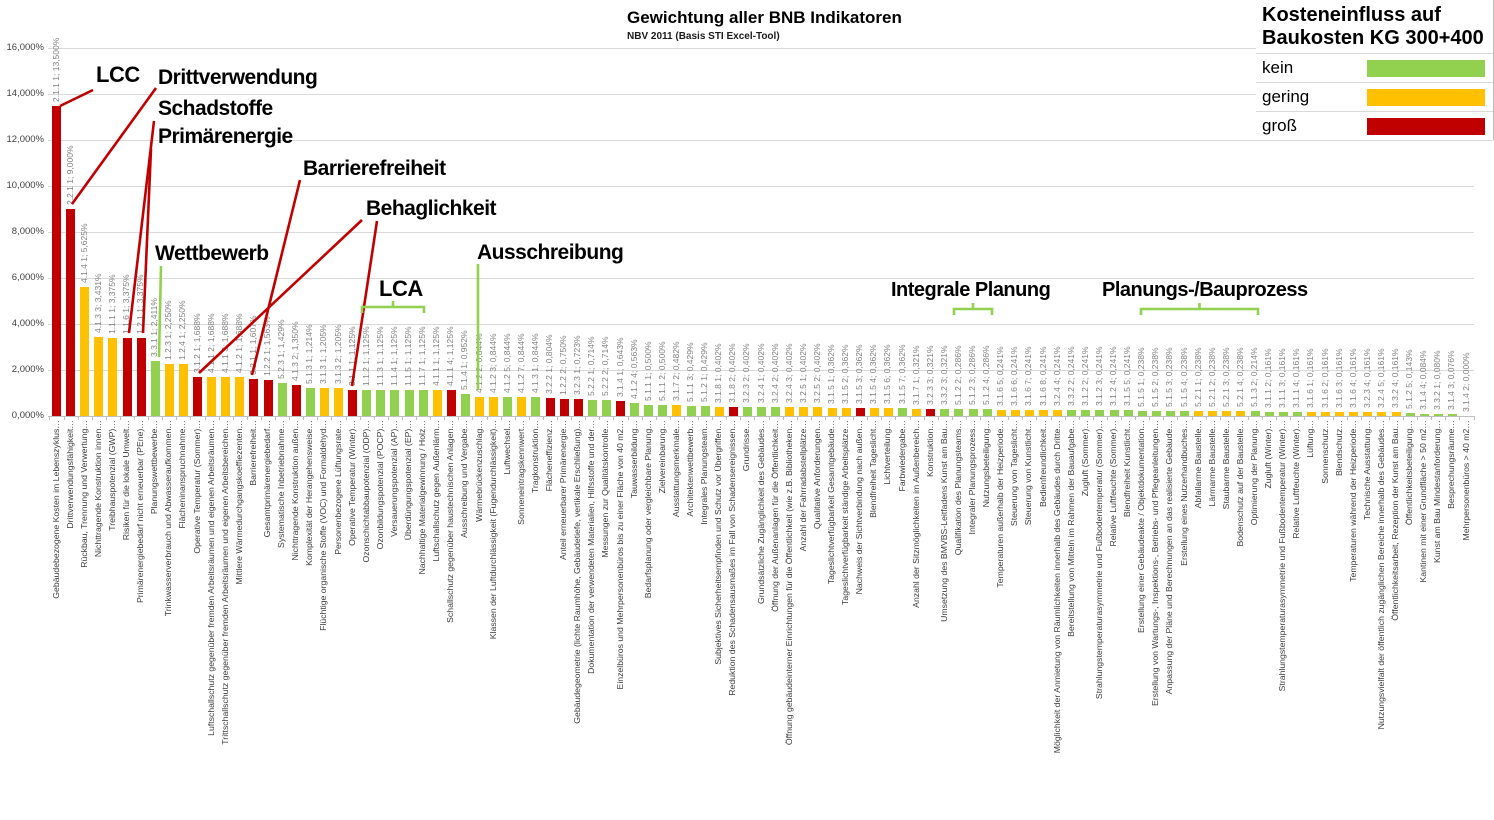 Image resolution: width=1494 pixels, height=820 pixels. I want to click on bar-value-label: 3.2.5 1; 0,402%, so click(802, 373).